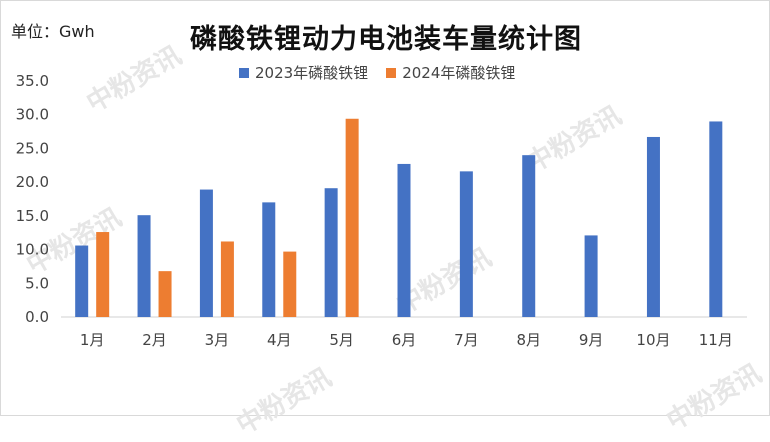  Describe the element at coordinates (653, 340) in the screenshot. I see `x-tick-label: 10月` at that location.